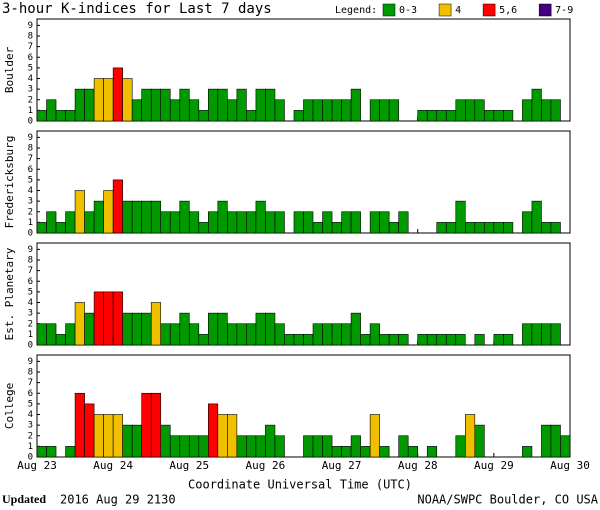  What do you see at coordinates (30, 404) in the screenshot?
I see `y-tick-label: 5` at bounding box center [30, 404].